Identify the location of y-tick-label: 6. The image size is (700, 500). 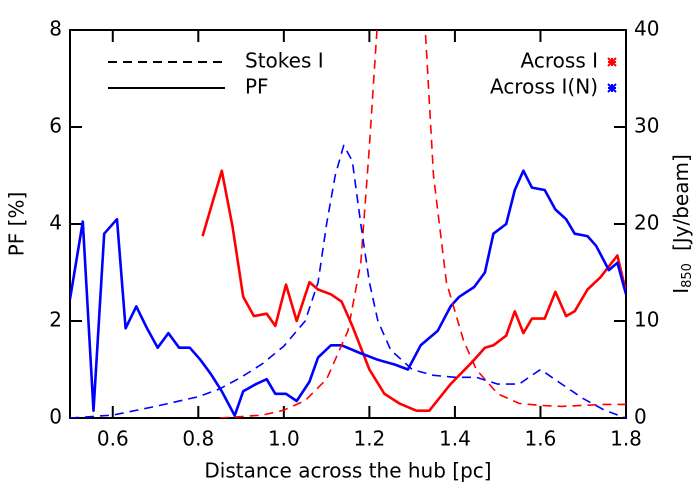
(55, 126).